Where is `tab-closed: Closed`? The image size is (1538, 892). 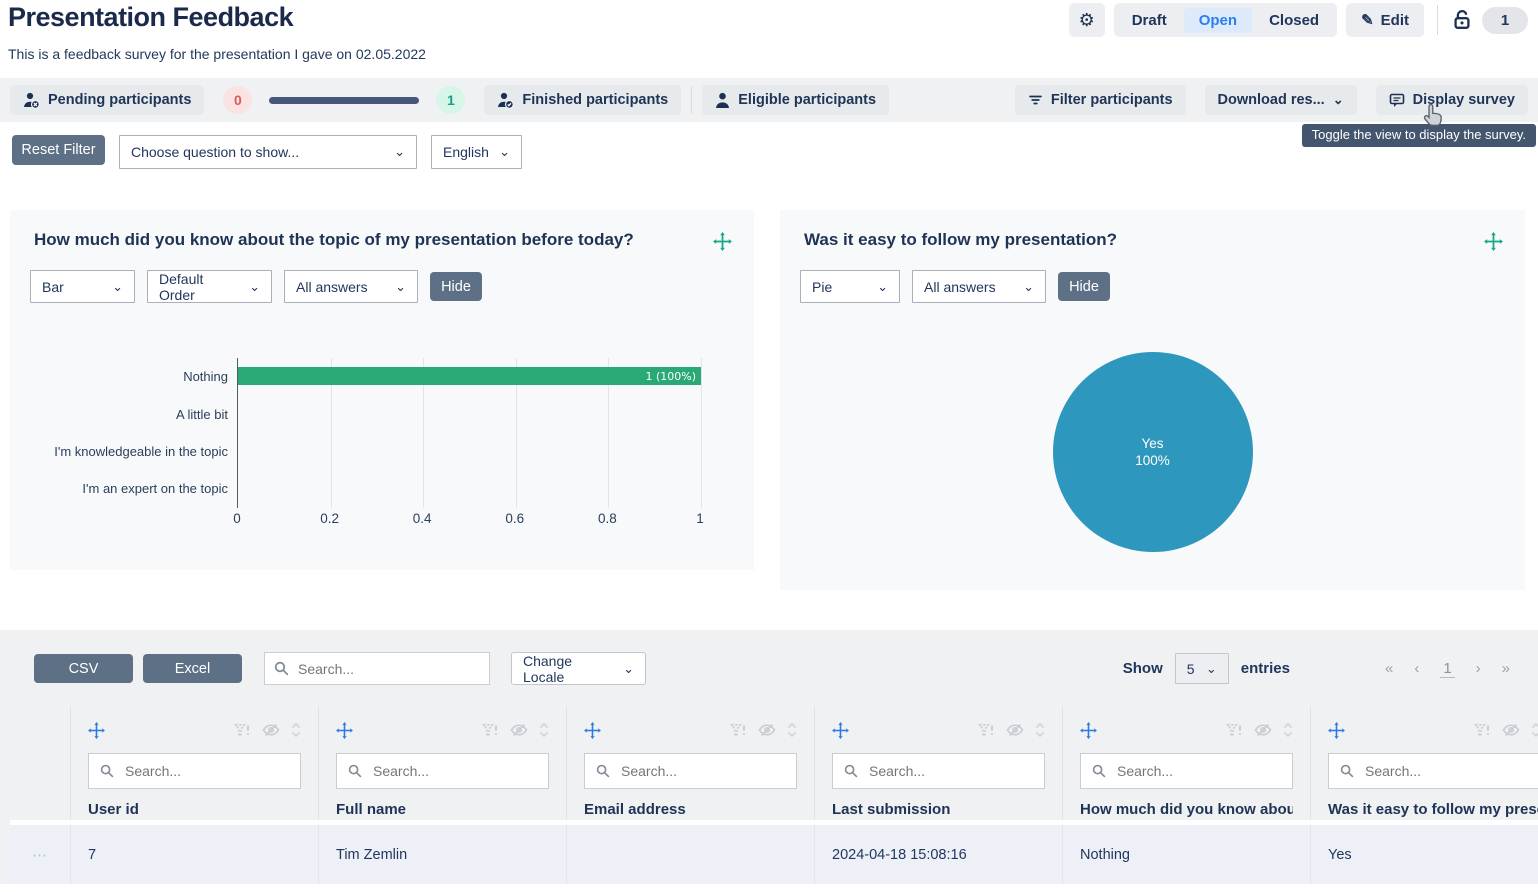 tab-closed: Closed is located at coordinates (1294, 20).